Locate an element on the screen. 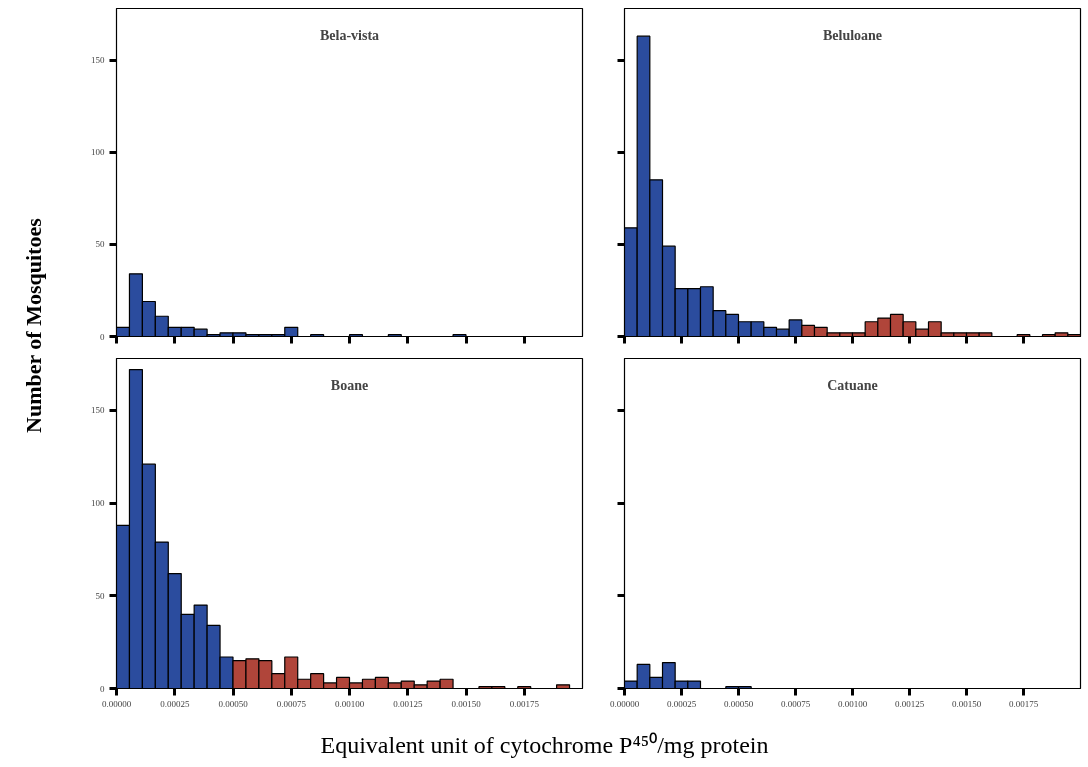  text: Boane is located at coordinates (349, 385).